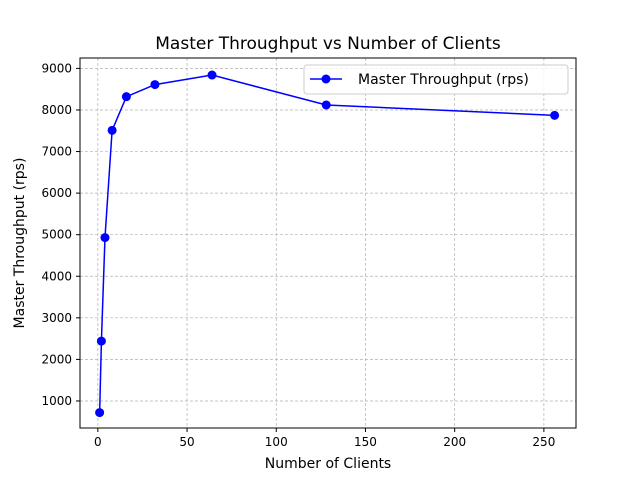 This screenshot has height=480, width=640. I want to click on y-axis-label: Master Throughput (rps), so click(20, 243).